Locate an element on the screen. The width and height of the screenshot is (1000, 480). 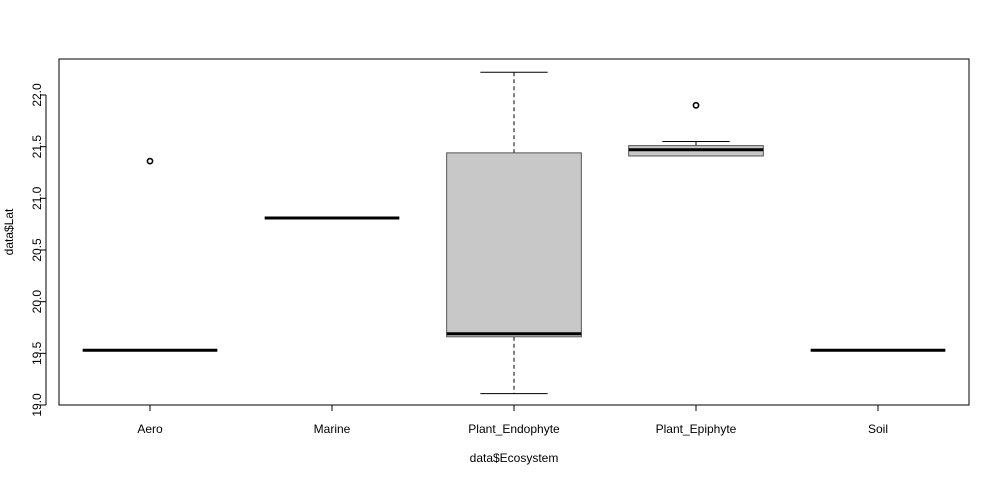
y-axis-title: data$Lat is located at coordinates (9, 231).